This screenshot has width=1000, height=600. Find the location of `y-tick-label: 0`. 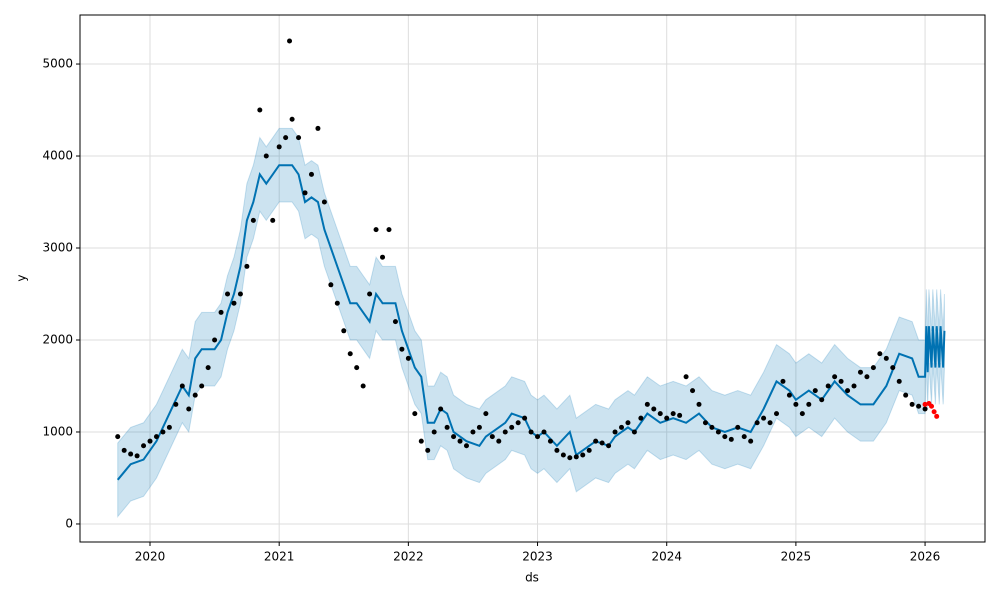

y-tick-label: 0 is located at coordinates (69, 523).